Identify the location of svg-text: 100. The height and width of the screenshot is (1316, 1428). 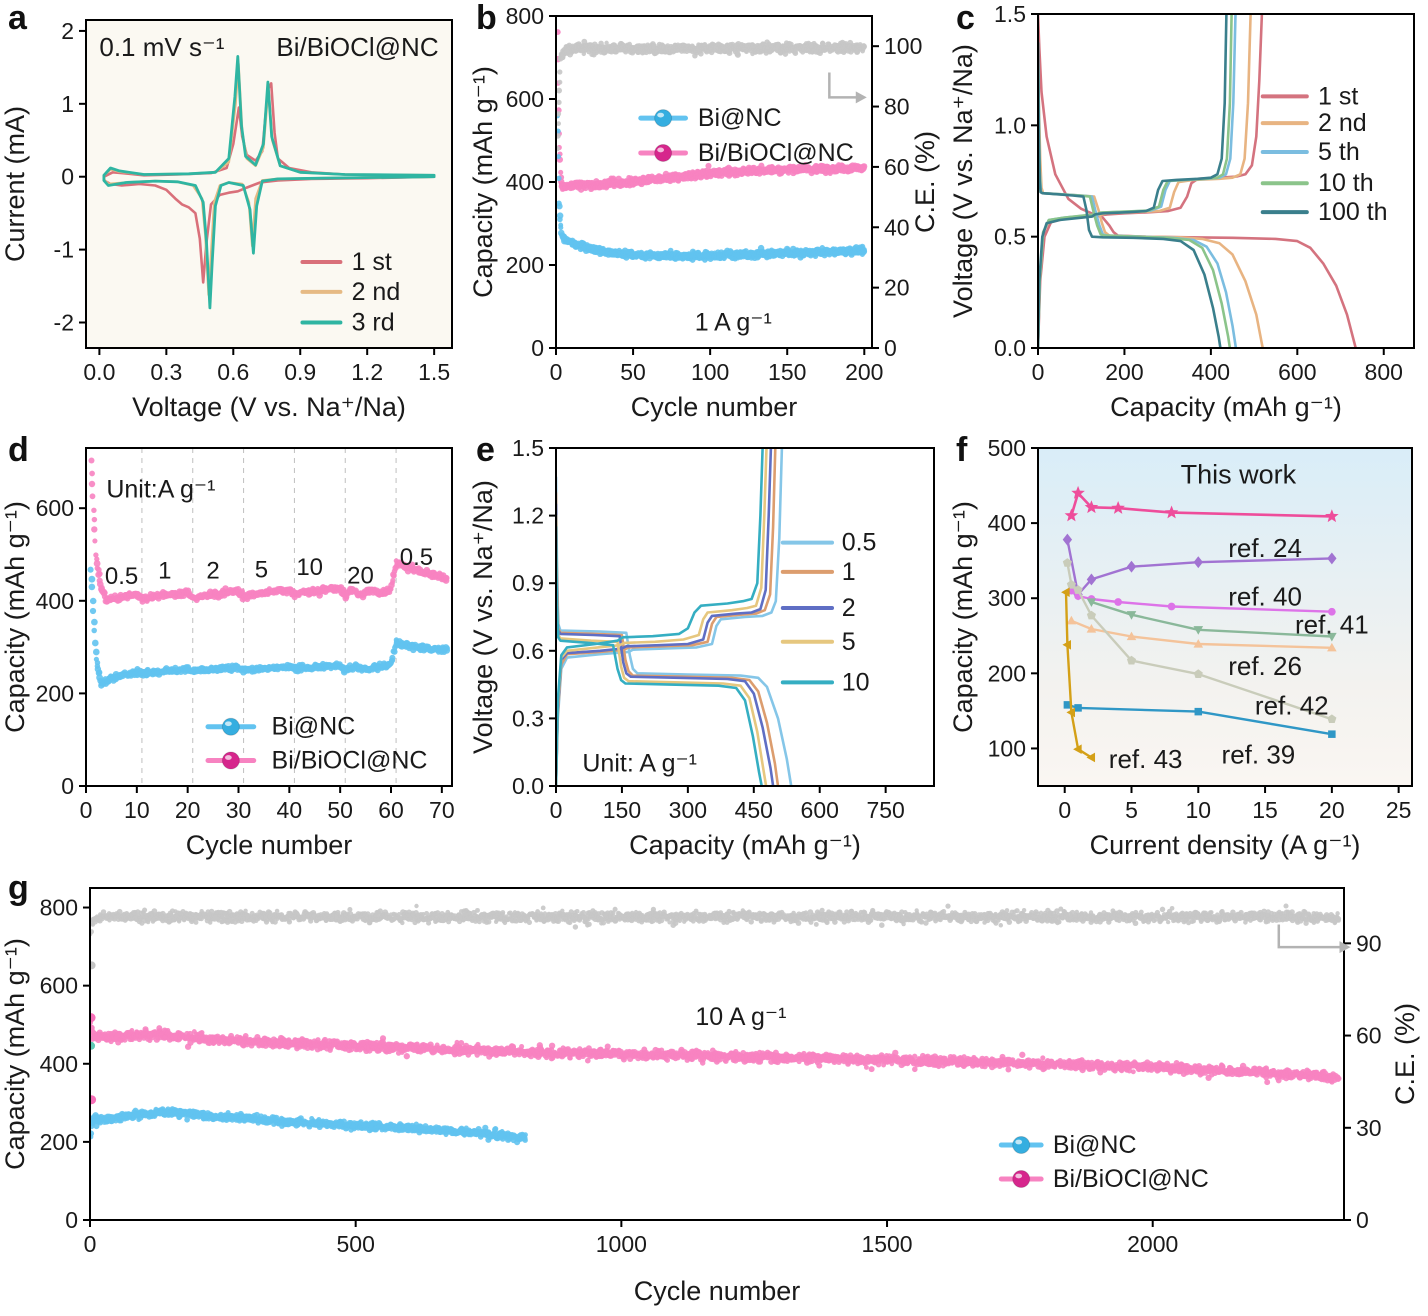
(710, 372).